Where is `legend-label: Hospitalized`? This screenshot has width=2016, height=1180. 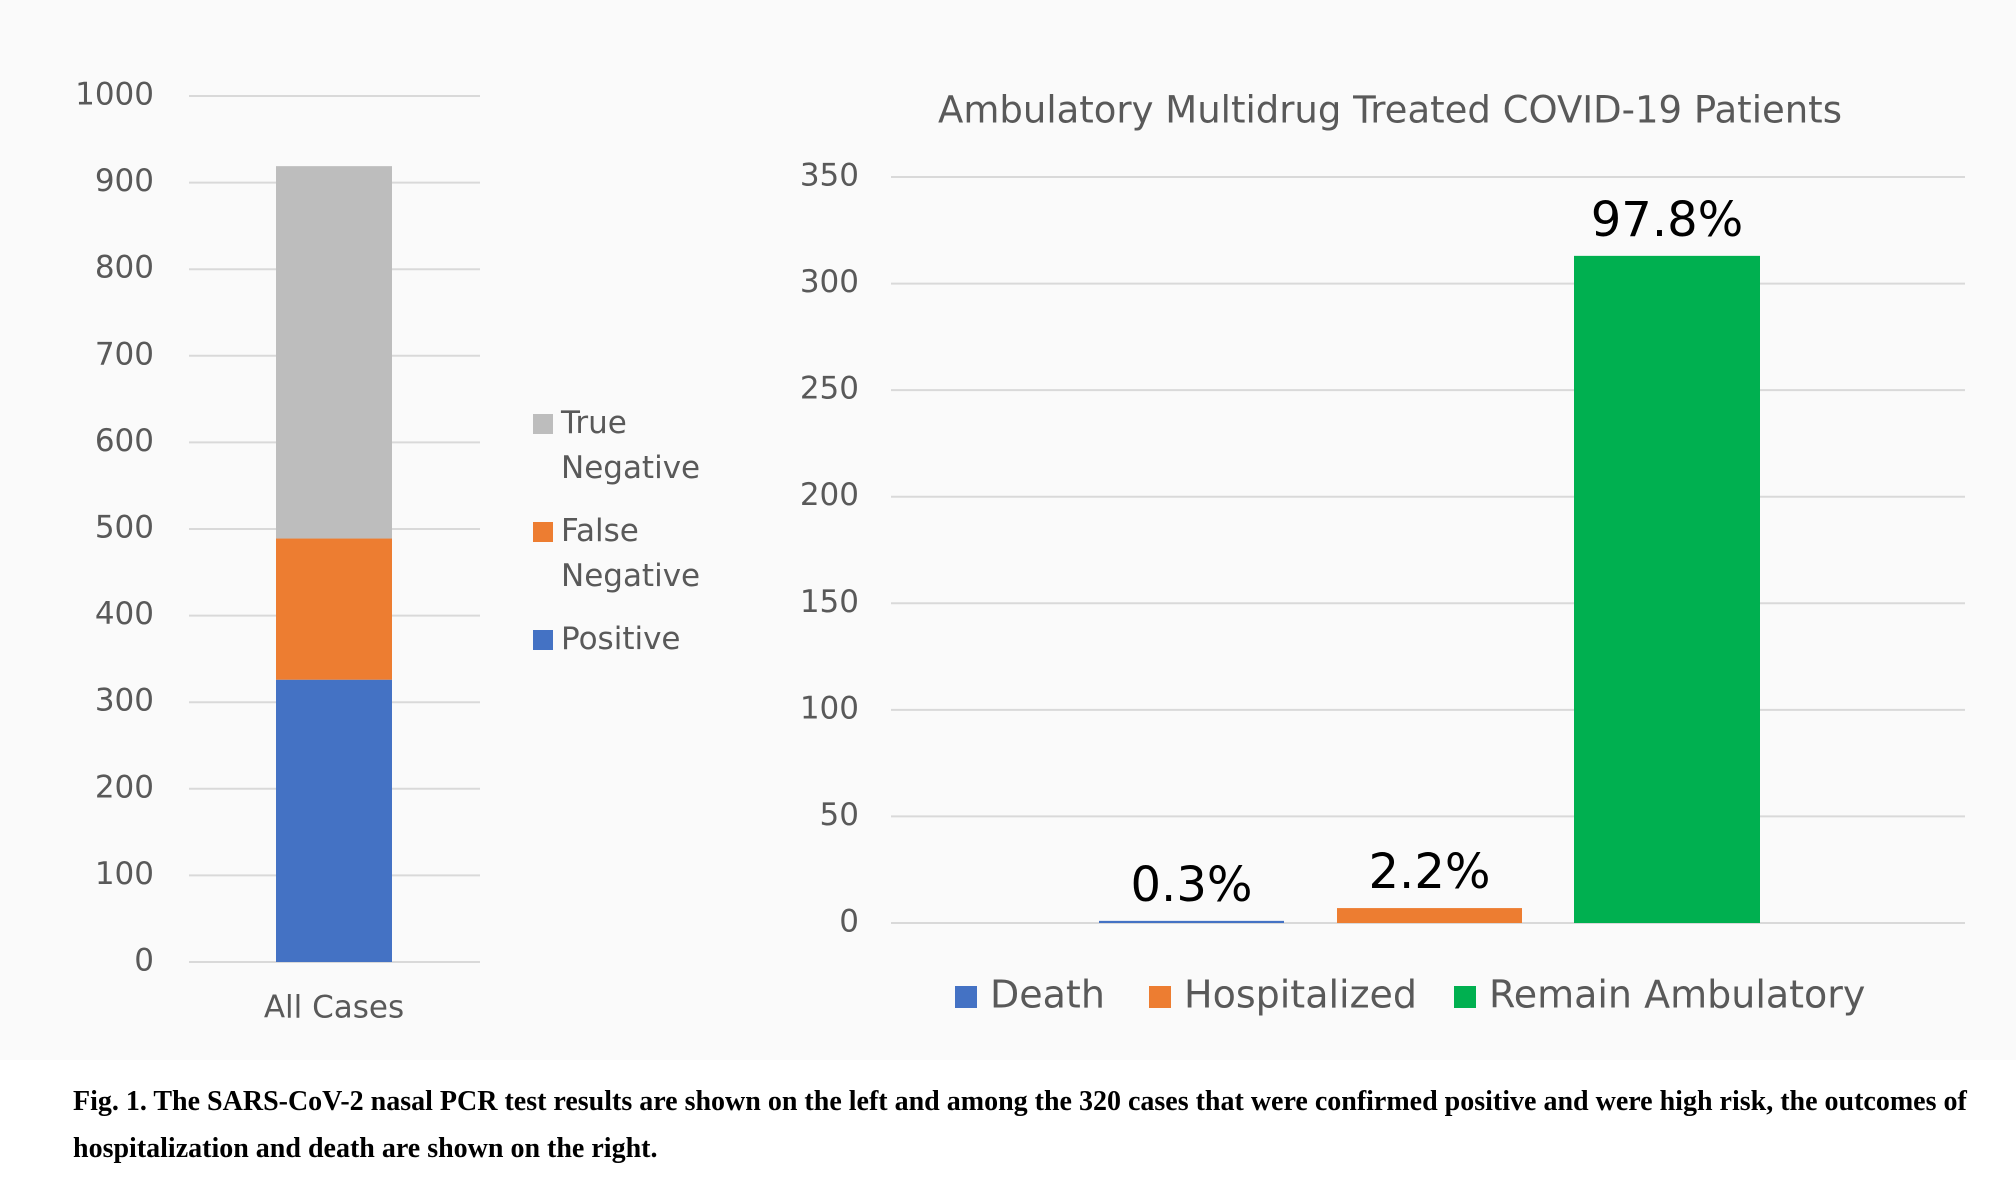 legend-label: Hospitalized is located at coordinates (1300, 995).